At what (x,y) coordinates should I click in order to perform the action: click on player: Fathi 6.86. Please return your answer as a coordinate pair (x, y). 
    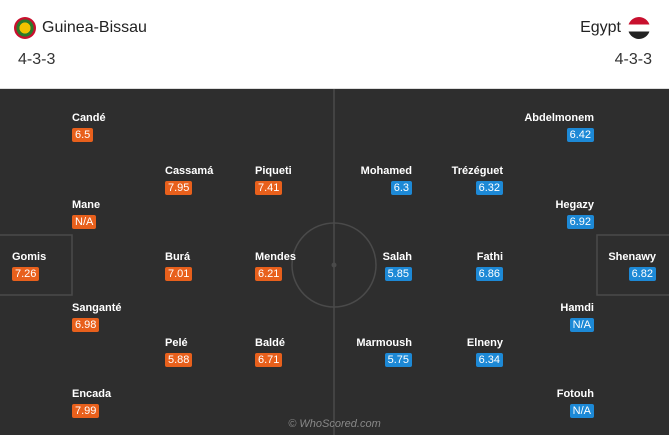
    Looking at the image, I should click on (489, 266).